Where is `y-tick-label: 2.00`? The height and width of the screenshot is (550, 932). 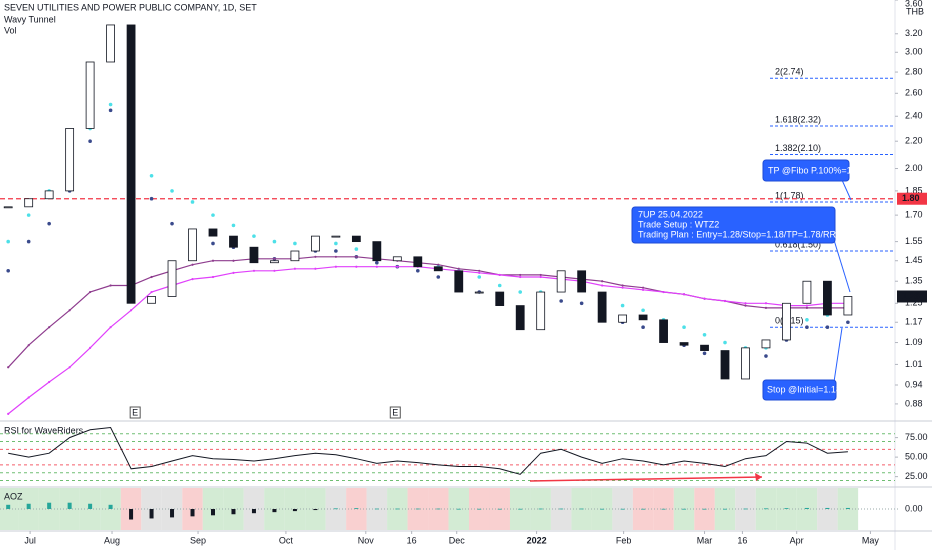
y-tick-label: 2.00 is located at coordinates (914, 168).